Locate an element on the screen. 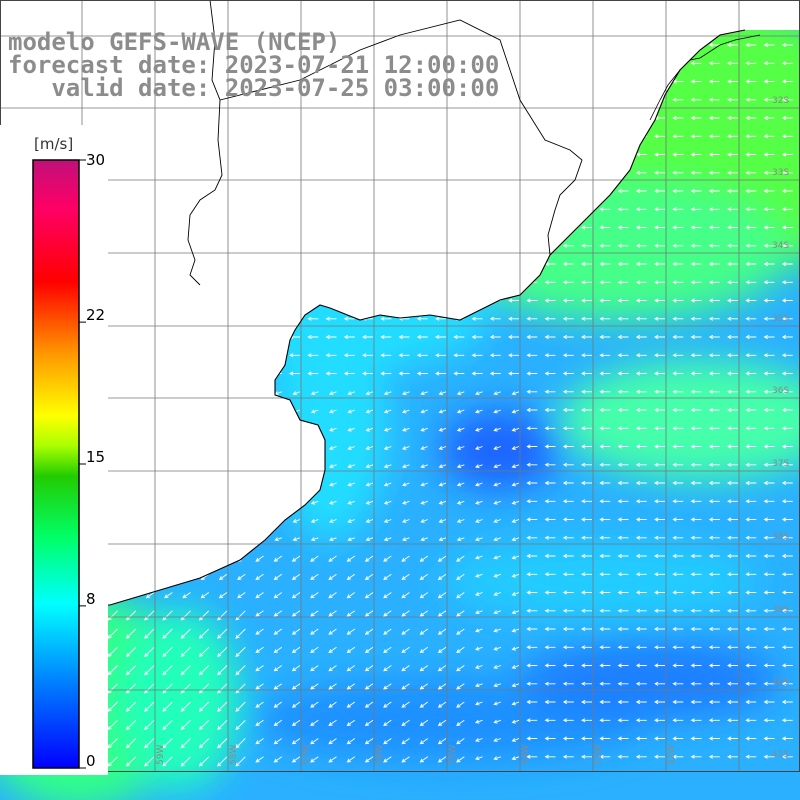 This screenshot has width=800, height=800. colorbar-ticks: 30 22 15 8 0 is located at coordinates (92, 460).